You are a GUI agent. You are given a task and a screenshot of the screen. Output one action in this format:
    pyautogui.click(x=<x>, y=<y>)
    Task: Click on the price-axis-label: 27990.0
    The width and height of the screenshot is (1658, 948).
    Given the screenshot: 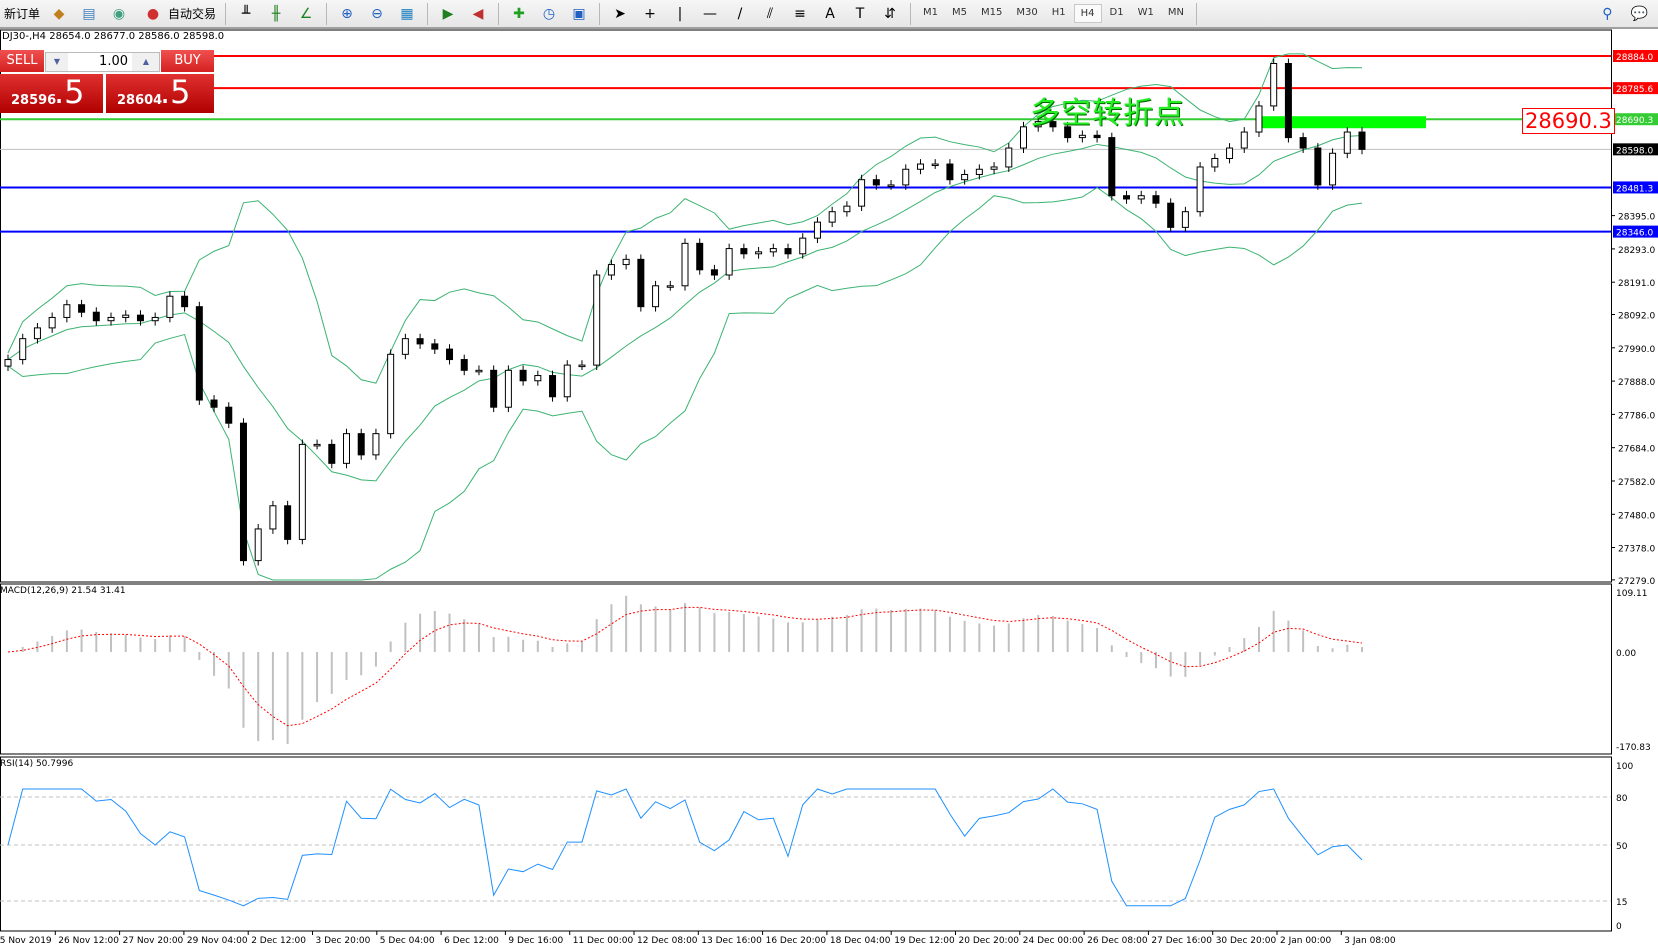 What is the action you would take?
    pyautogui.click(x=1636, y=350)
    